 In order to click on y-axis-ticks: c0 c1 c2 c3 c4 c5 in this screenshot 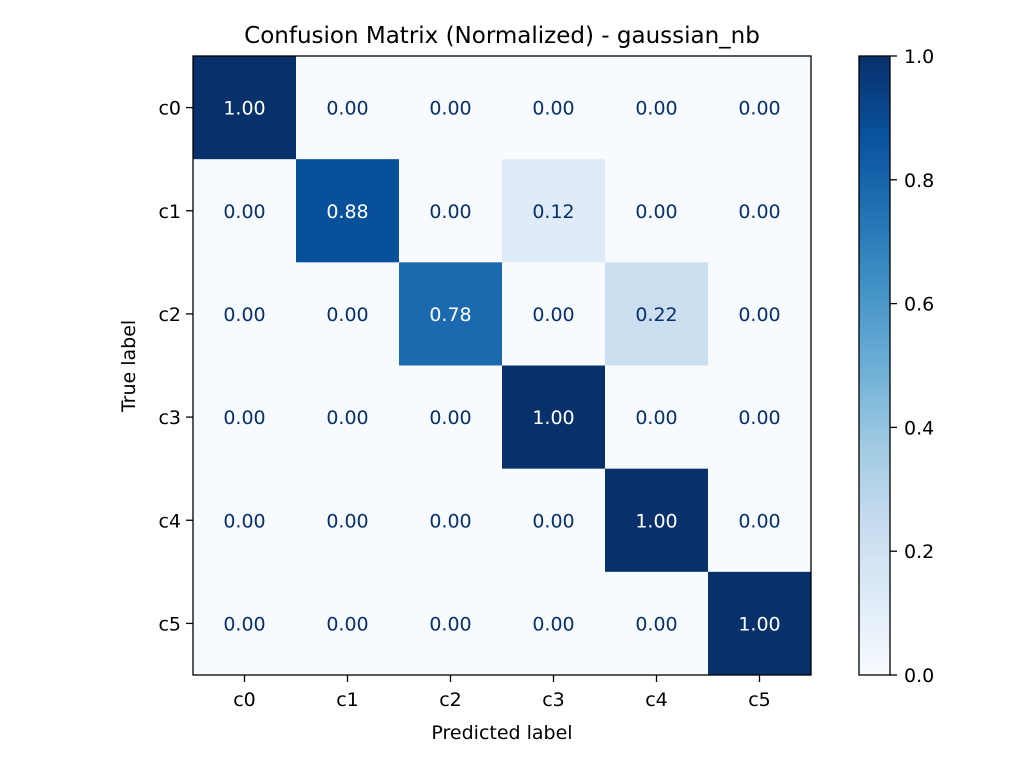, I will do `click(175, 366)`.